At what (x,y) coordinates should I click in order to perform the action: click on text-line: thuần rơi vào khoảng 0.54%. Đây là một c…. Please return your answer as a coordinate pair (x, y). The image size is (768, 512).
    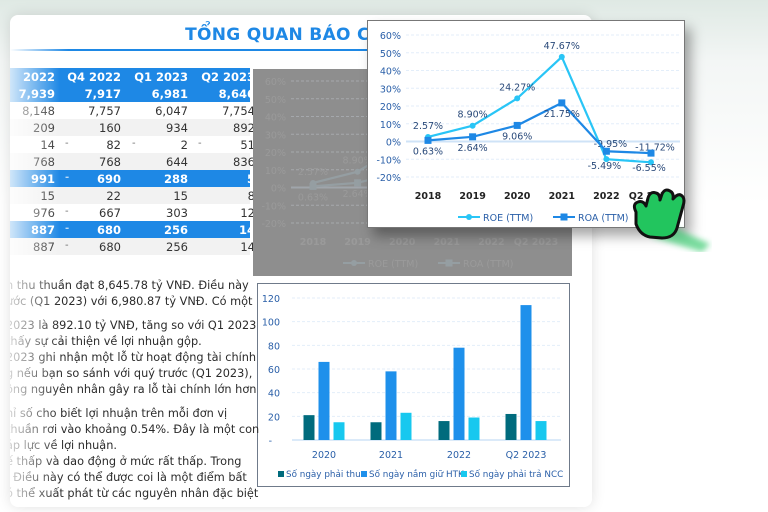
    Looking at the image, I should click on (135, 429).